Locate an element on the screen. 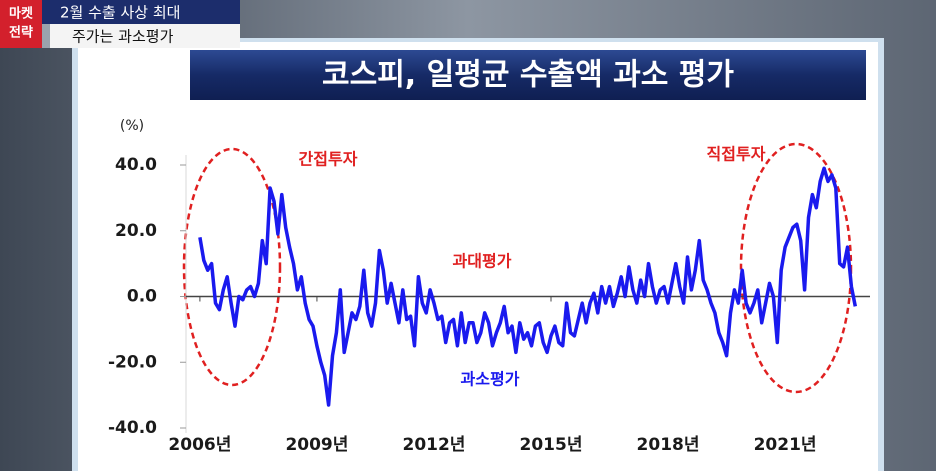 This screenshot has width=936, height=471. y-tick-label: -40.0 is located at coordinates (132, 428).